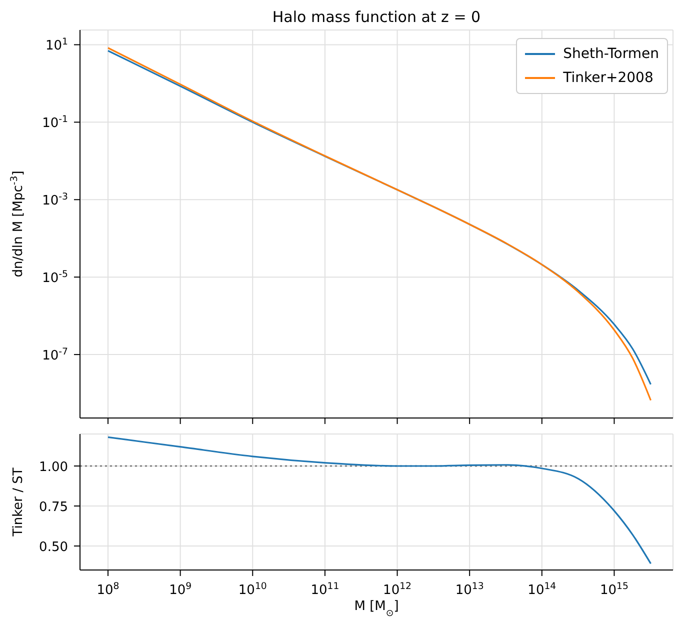 This screenshot has width=686, height=636. Describe the element at coordinates (376, 17) in the screenshot. I see `chart-title: Halo mass function at z = 0` at that location.